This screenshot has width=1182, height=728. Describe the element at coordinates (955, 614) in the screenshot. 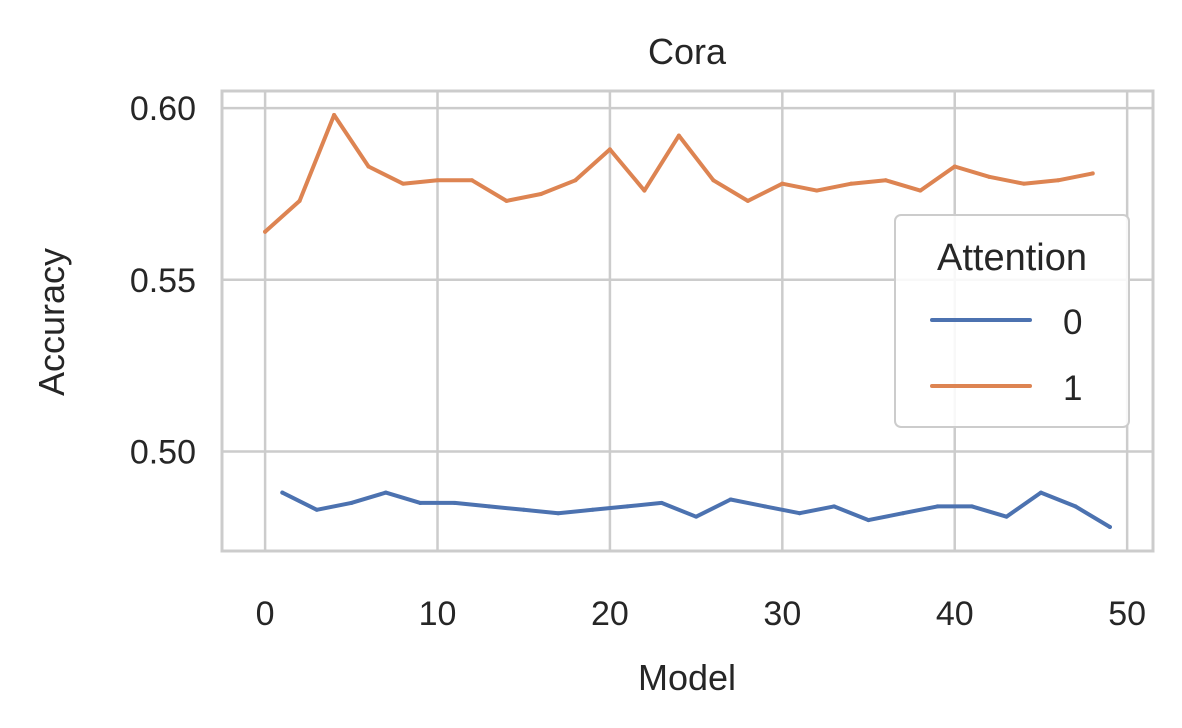

I see `x-tick-label-4: 40` at that location.